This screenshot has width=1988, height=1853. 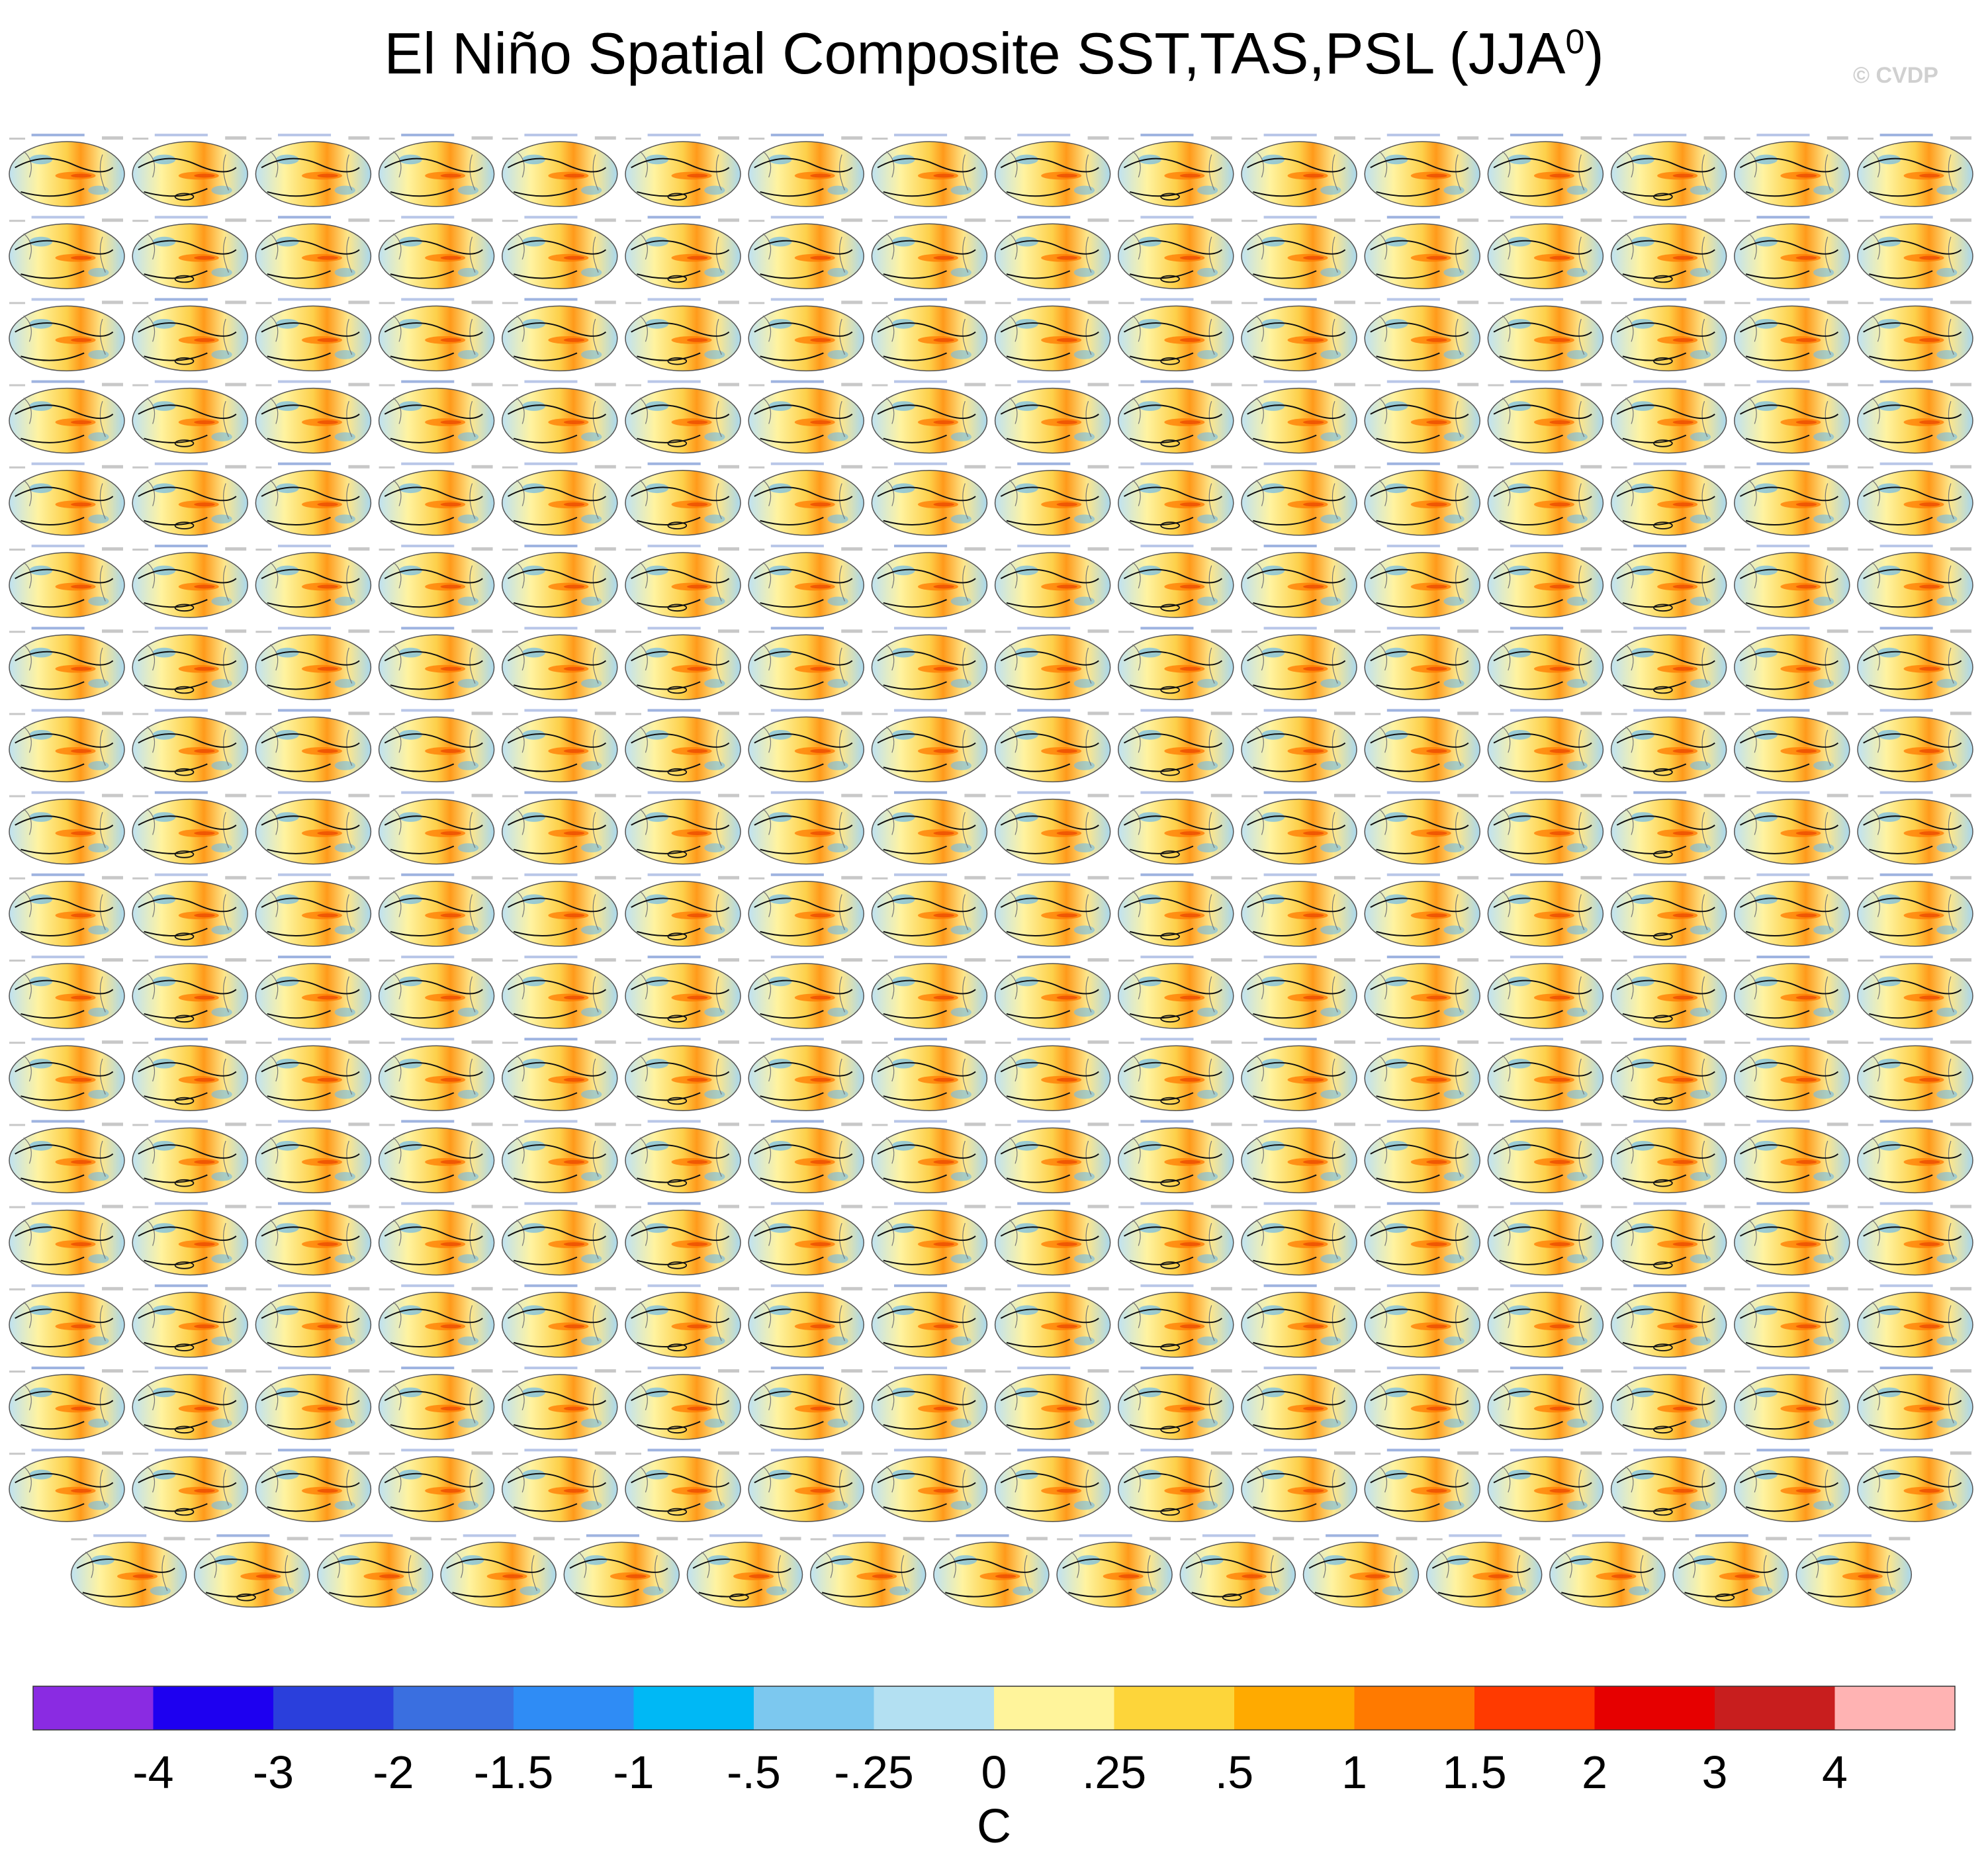 What do you see at coordinates (1474, 1772) in the screenshot?
I see `colorbar-tick-label: 1.5` at bounding box center [1474, 1772].